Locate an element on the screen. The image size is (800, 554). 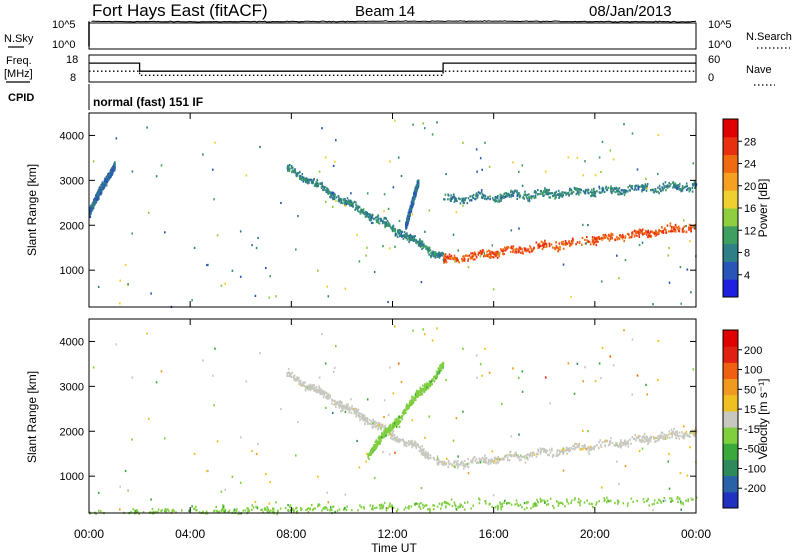
power-colorbar-swatch is located at coordinates (730, 128).